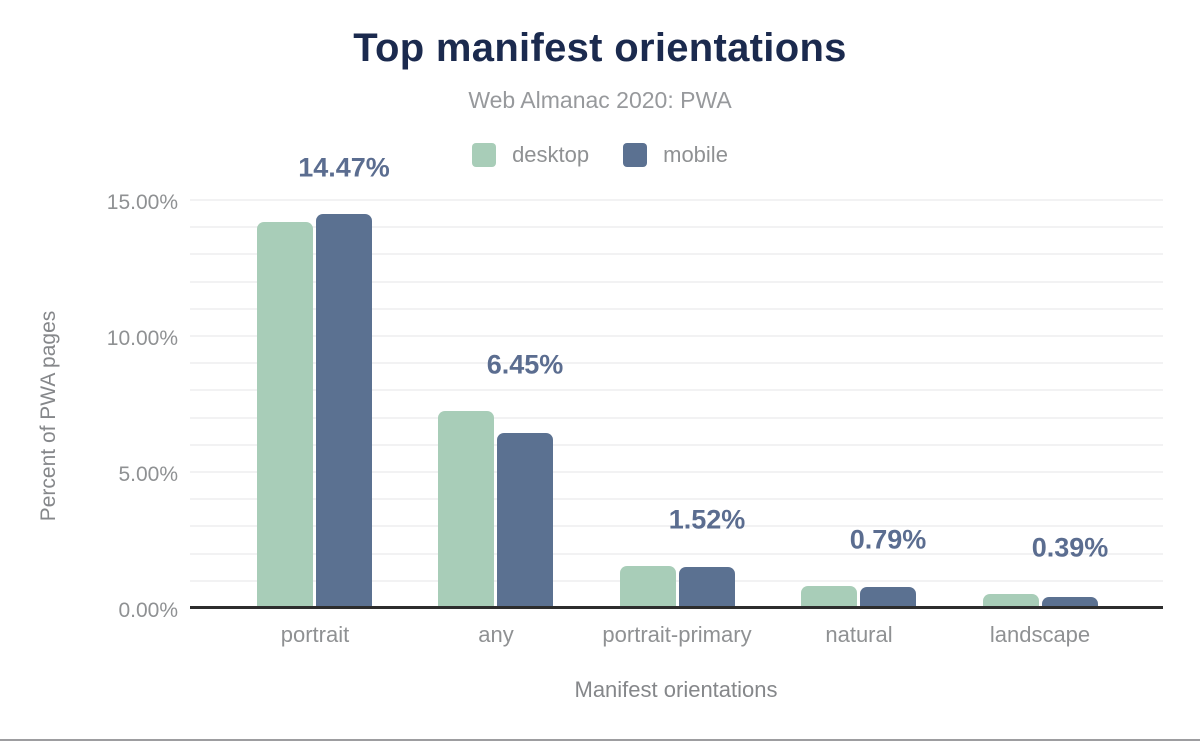 This screenshot has width=1200, height=742. What do you see at coordinates (1070, 547) in the screenshot?
I see `value-label-landscape: 0.39%` at bounding box center [1070, 547].